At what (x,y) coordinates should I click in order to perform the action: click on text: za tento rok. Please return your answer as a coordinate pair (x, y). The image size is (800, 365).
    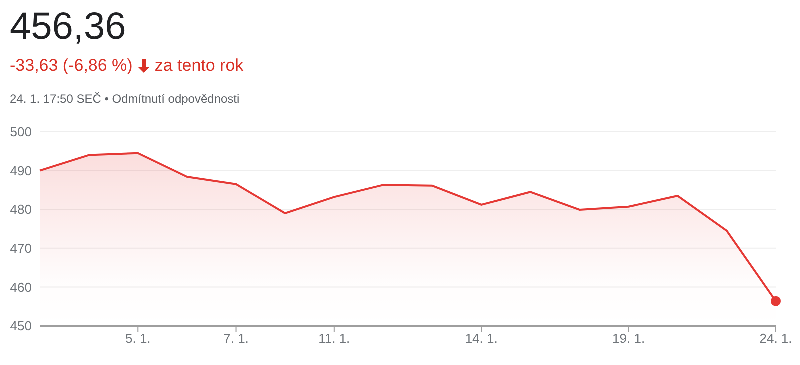
    Looking at the image, I should click on (199, 66).